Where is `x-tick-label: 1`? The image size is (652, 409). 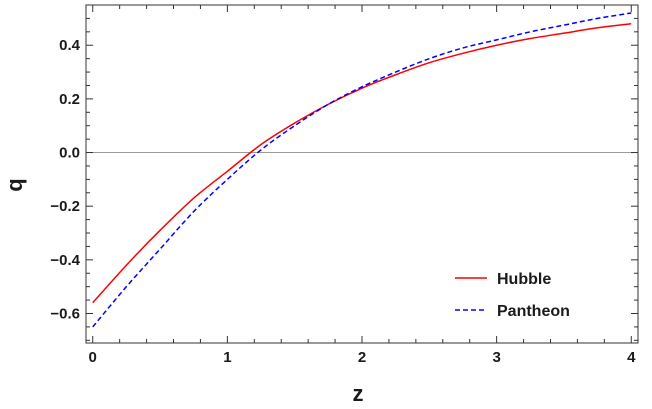
x-tick-label: 1 is located at coordinates (227, 357).